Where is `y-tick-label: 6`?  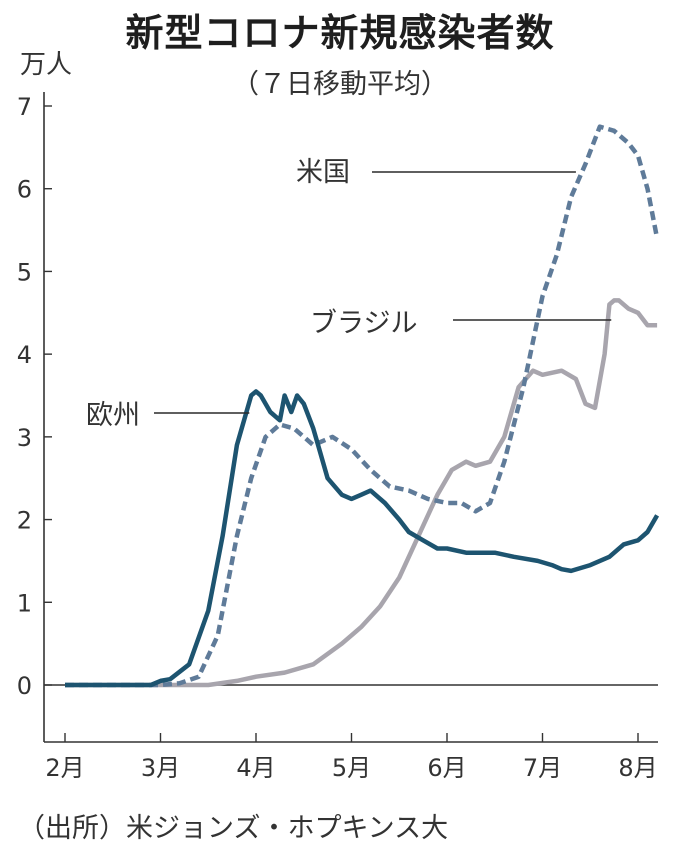 y-tick-label: 6 is located at coordinates (24, 190).